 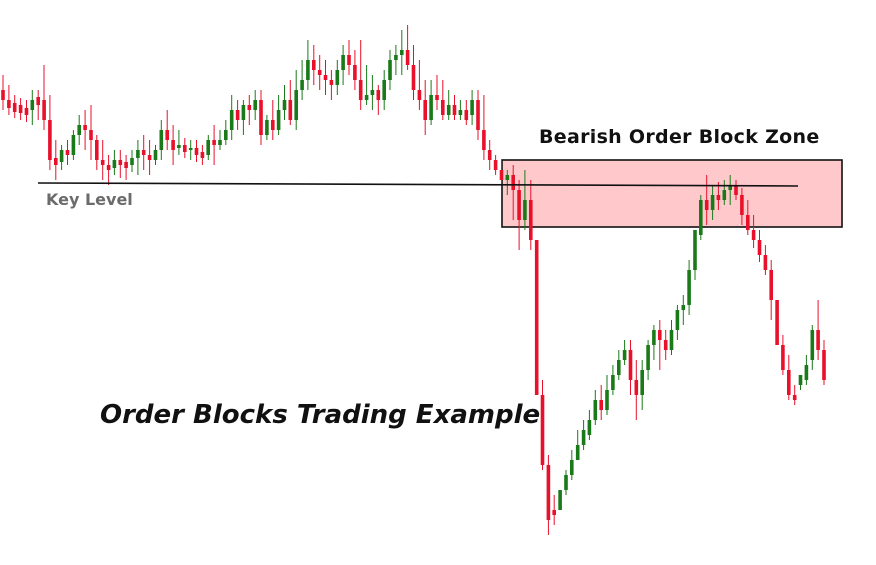 What do you see at coordinates (418, 184) in the screenshot?
I see `key-level-line` at bounding box center [418, 184].